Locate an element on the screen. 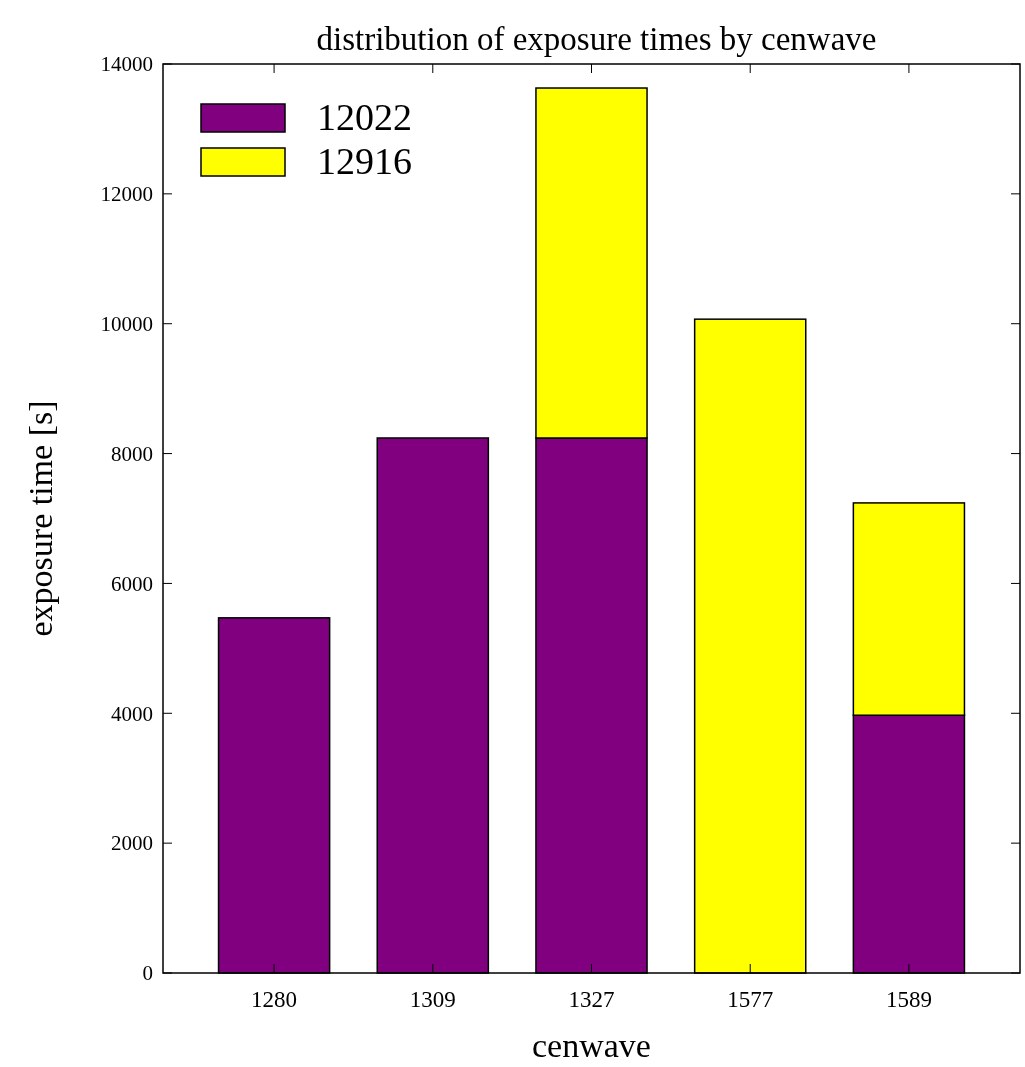  x-tick-label: 1280 is located at coordinates (274, 999).